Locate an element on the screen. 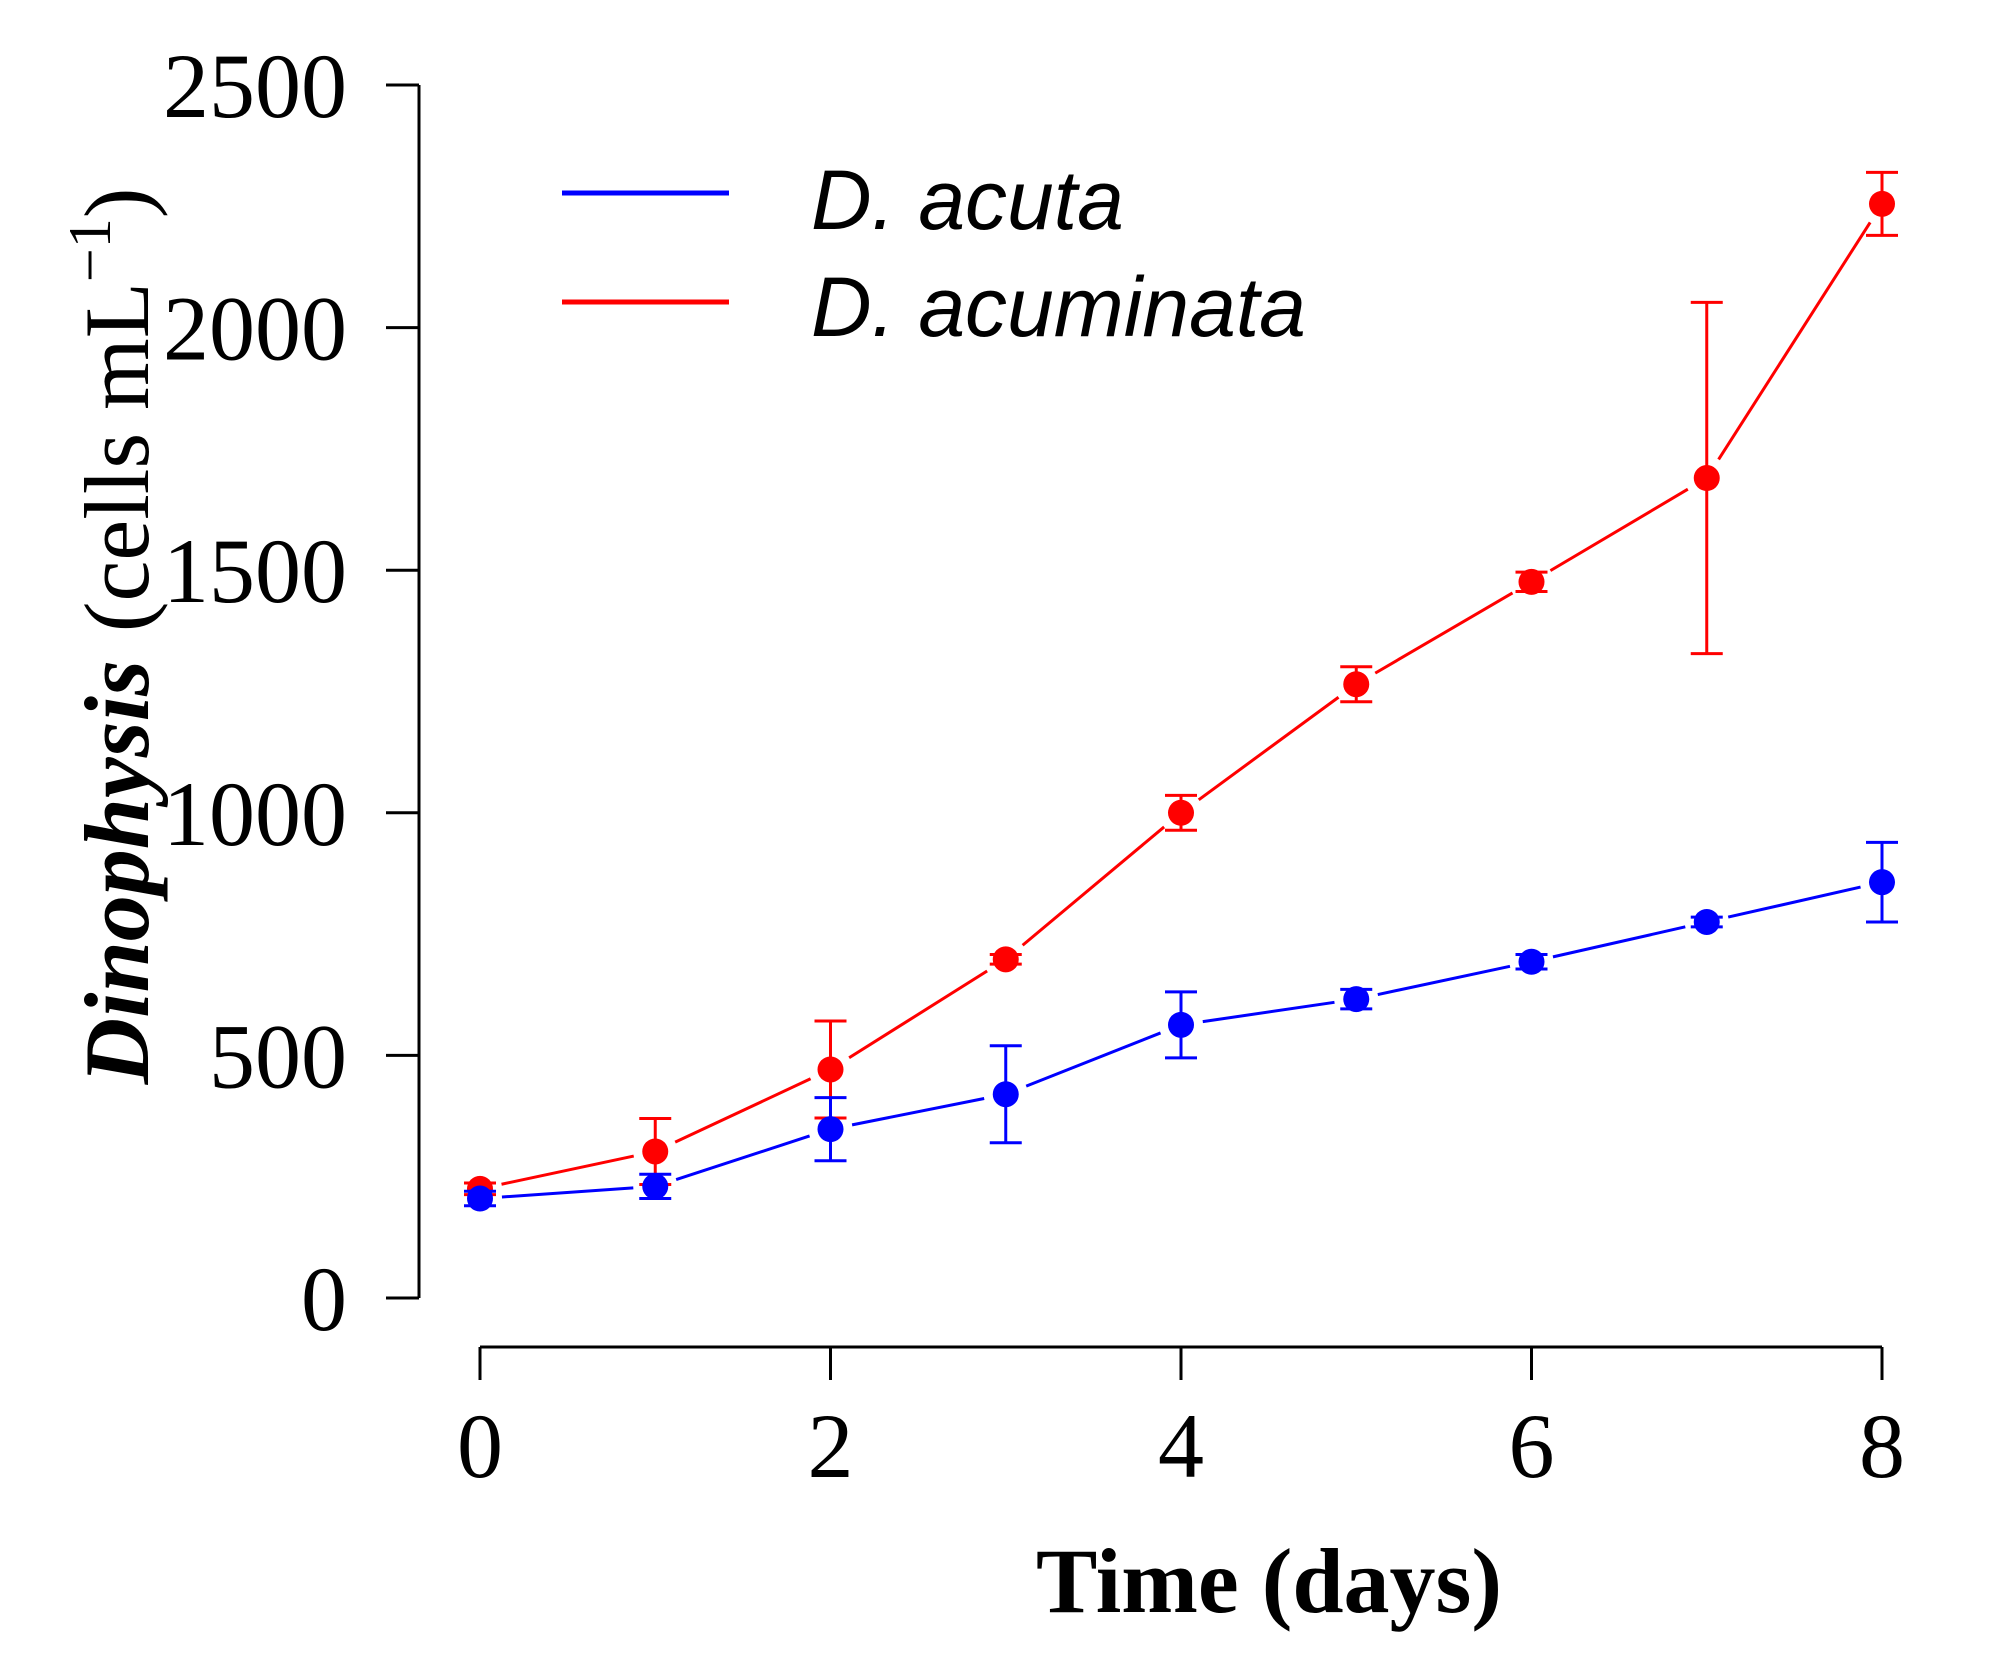  y-axis-label-exponent: −1 is located at coordinates (90, 250).